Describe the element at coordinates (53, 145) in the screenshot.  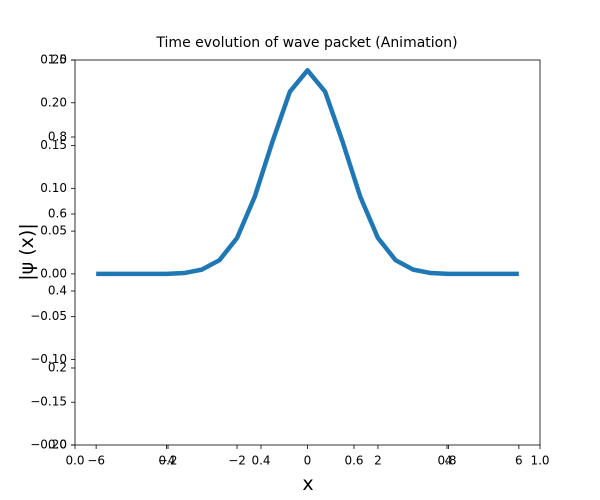
I see `y-tick-label: 0.15` at that location.